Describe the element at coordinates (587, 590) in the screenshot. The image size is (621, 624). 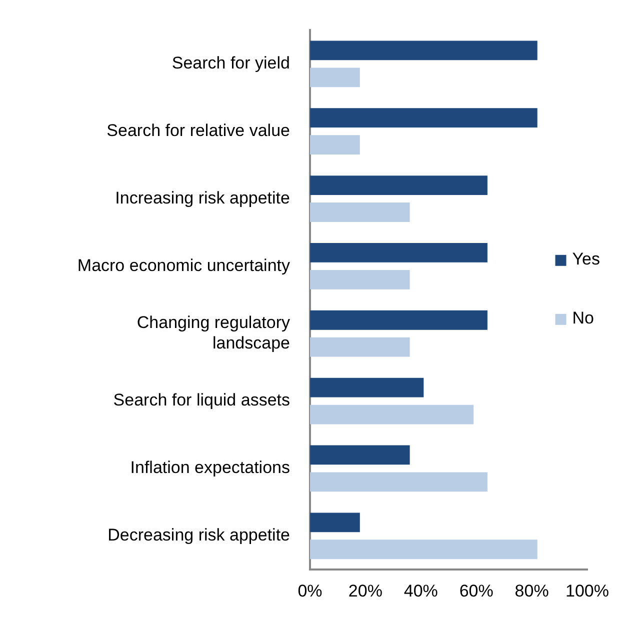
I see `x-tick-label: 100%` at that location.